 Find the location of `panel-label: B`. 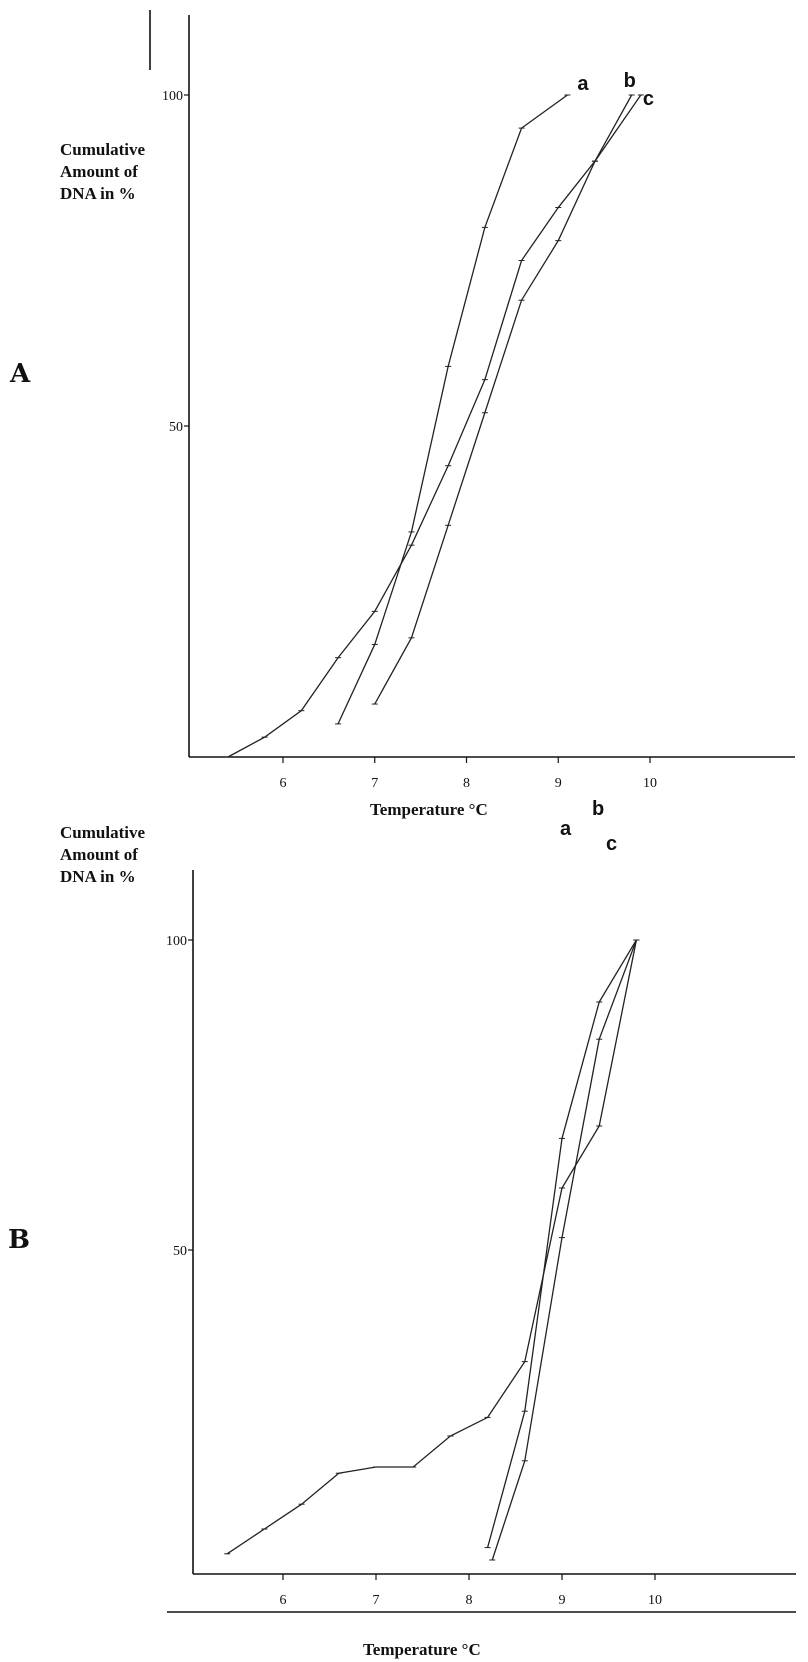

panel-label: B is located at coordinates (19, 1240).